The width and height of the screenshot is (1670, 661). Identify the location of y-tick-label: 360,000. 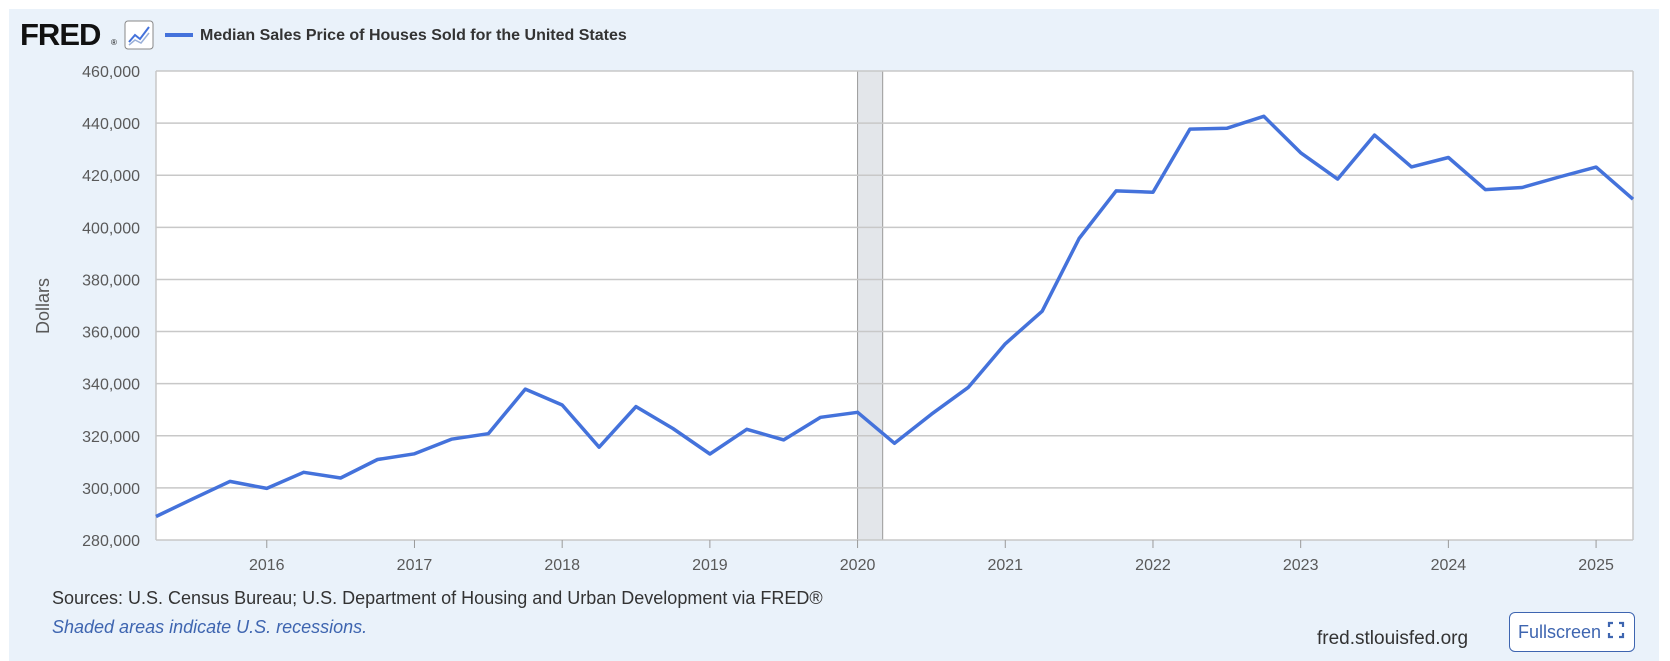
(111, 333).